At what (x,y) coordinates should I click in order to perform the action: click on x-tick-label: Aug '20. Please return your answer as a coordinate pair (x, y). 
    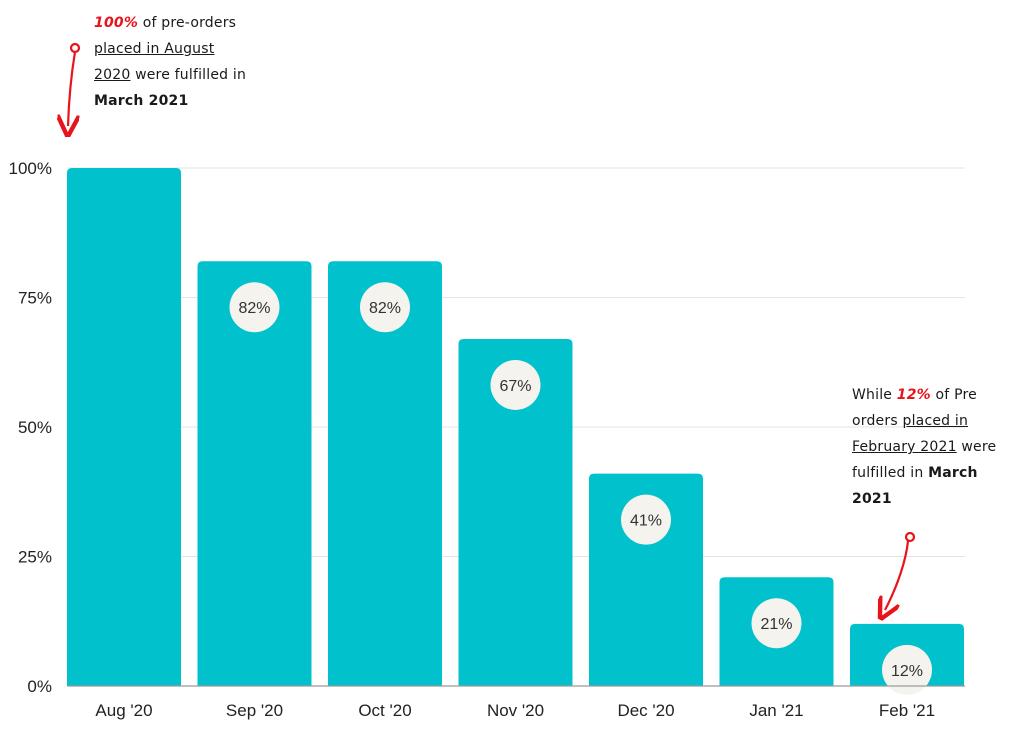
    Looking at the image, I should click on (123, 710).